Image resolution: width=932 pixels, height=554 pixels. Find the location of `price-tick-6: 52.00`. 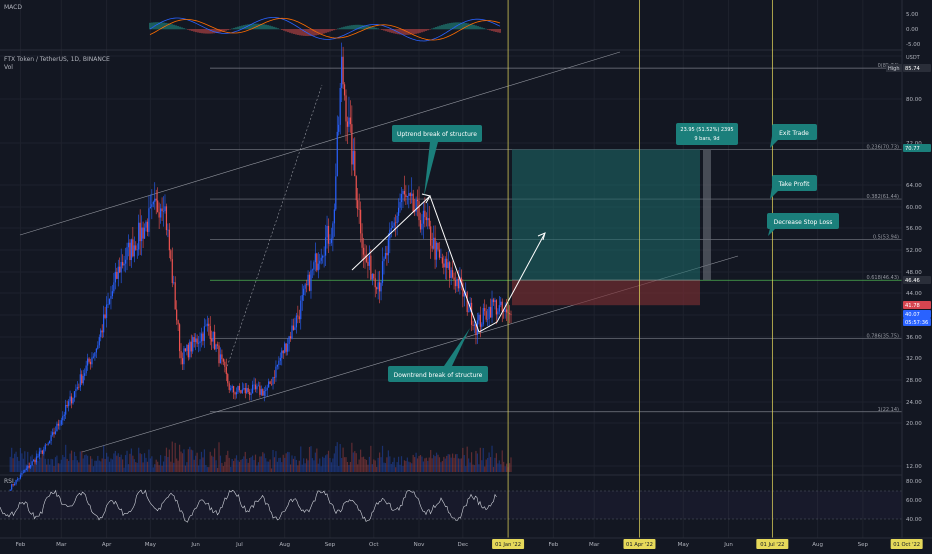

price-tick-6: 52.00 is located at coordinates (914, 251).